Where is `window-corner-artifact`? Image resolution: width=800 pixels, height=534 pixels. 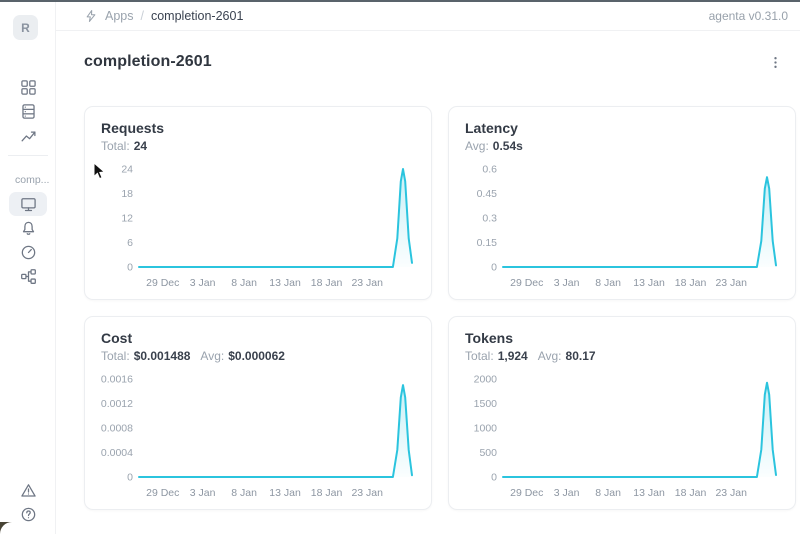
window-corner-artifact is located at coordinates (12, 528).